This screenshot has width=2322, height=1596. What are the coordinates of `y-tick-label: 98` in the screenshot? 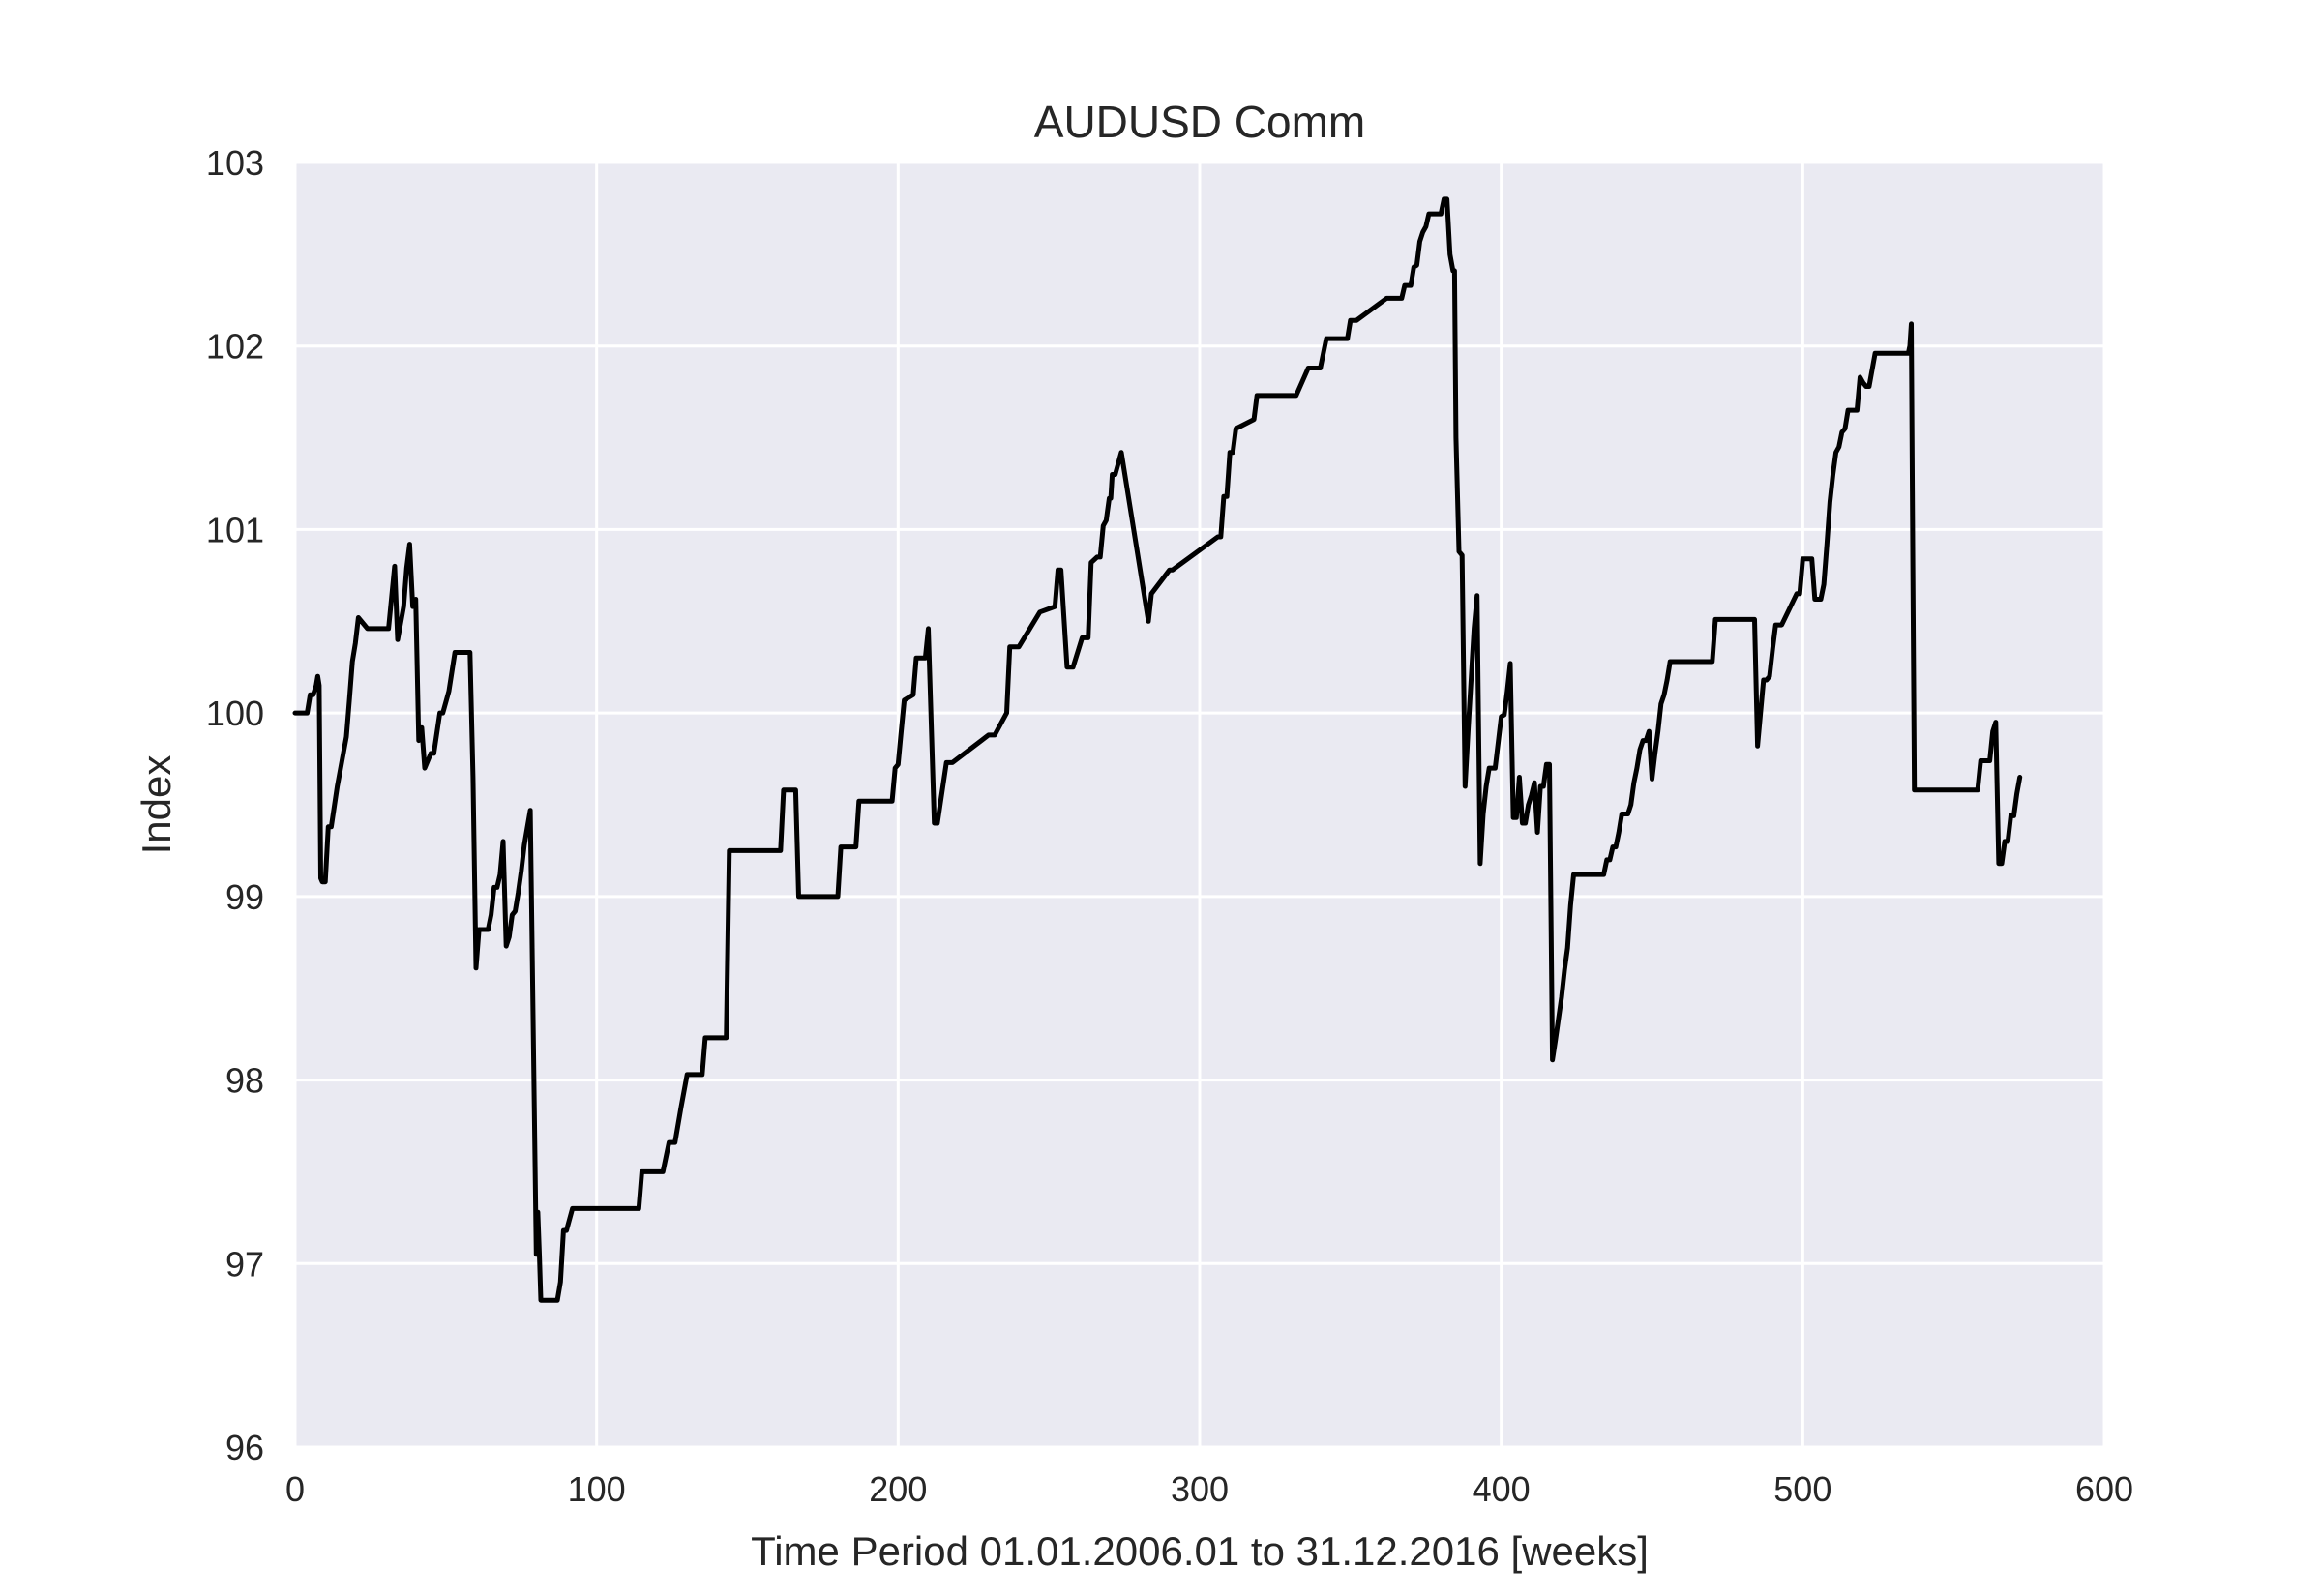 It's located at (244, 1081).